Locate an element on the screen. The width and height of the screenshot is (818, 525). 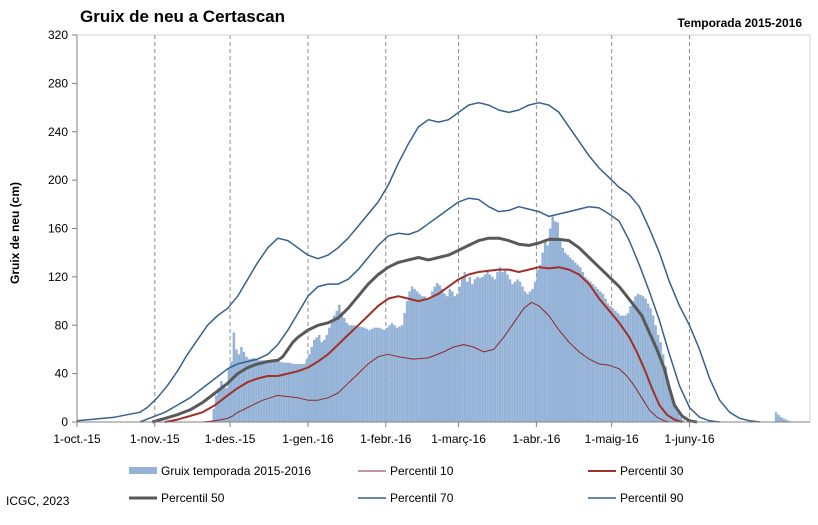
x-tick-label-1: 1-nov.-15 is located at coordinates (155, 439).